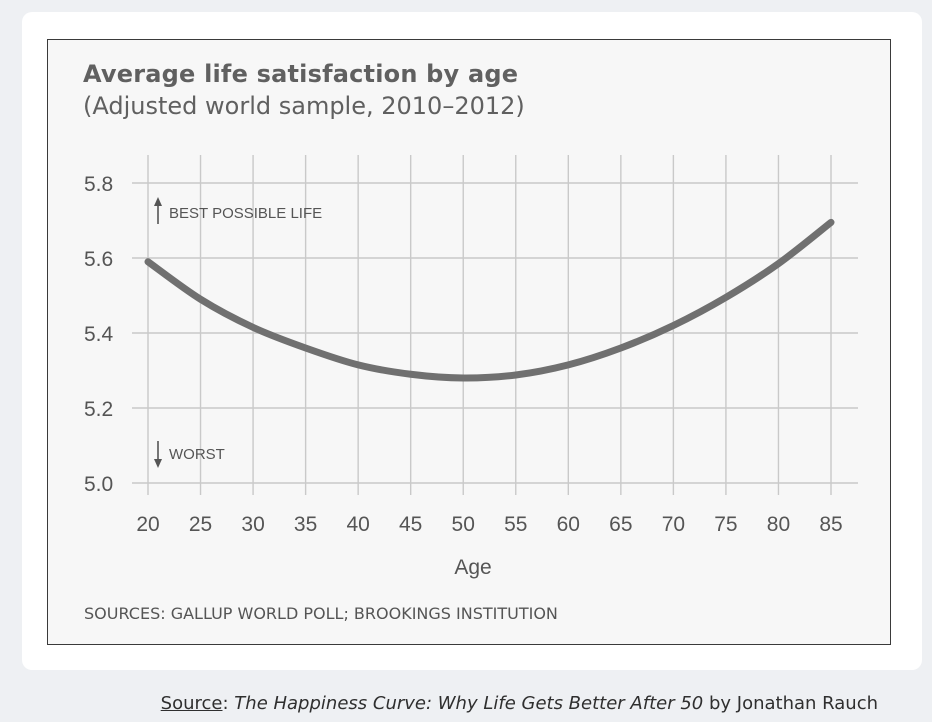 The width and height of the screenshot is (932, 722). Describe the element at coordinates (301, 74) in the screenshot. I see `chart-title: Average life satisfaction by age` at that location.